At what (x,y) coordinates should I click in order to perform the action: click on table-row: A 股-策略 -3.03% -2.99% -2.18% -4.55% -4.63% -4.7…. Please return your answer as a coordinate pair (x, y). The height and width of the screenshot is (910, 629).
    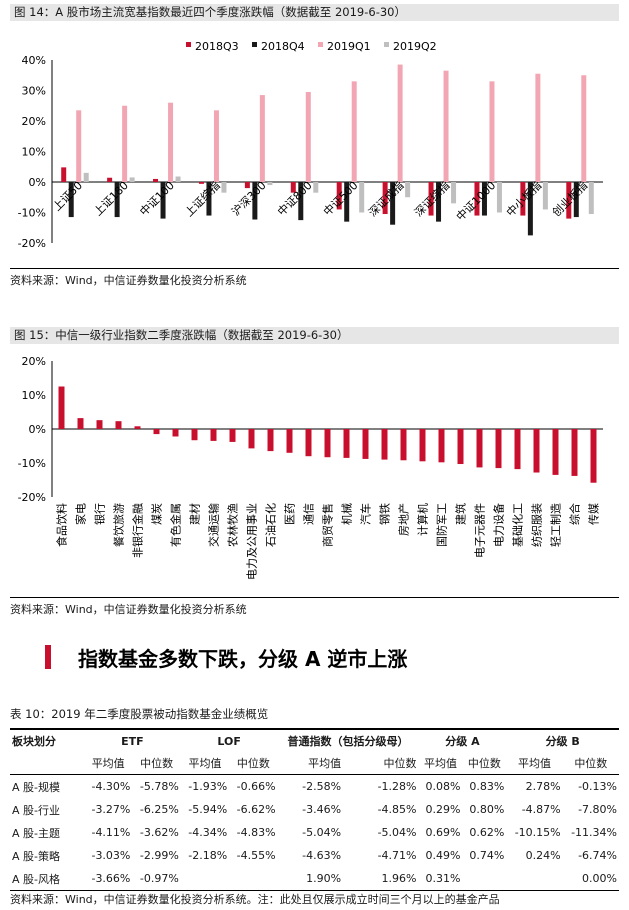
    Looking at the image, I should click on (314, 855).